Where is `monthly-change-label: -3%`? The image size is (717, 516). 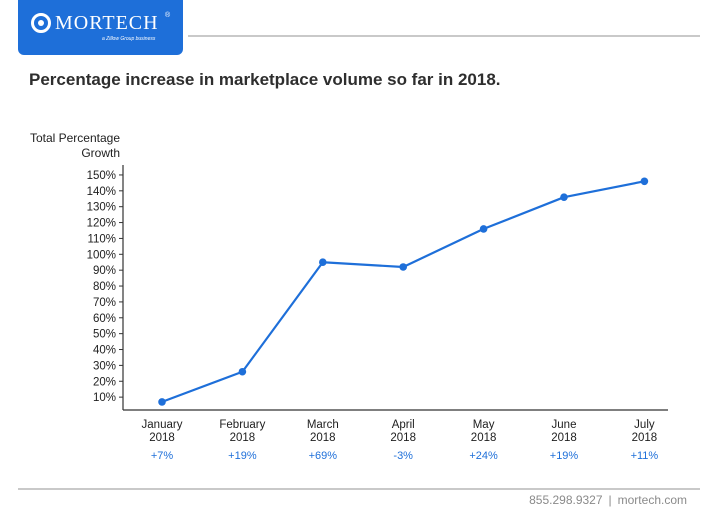
monthly-change-label: -3% is located at coordinates (403, 456).